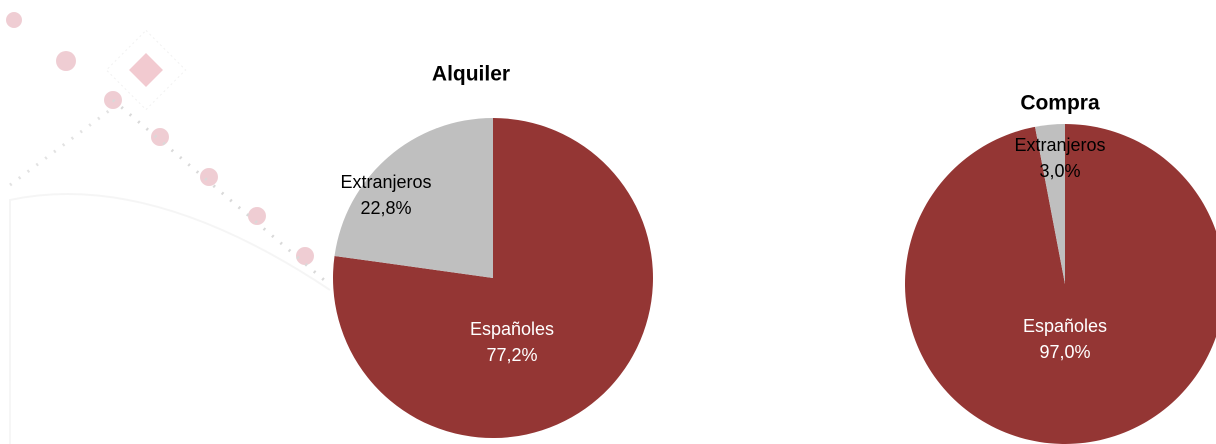 The image size is (1216, 444). Describe the element at coordinates (385, 208) in the screenshot. I see `slice-value-label: 22,8%` at that location.